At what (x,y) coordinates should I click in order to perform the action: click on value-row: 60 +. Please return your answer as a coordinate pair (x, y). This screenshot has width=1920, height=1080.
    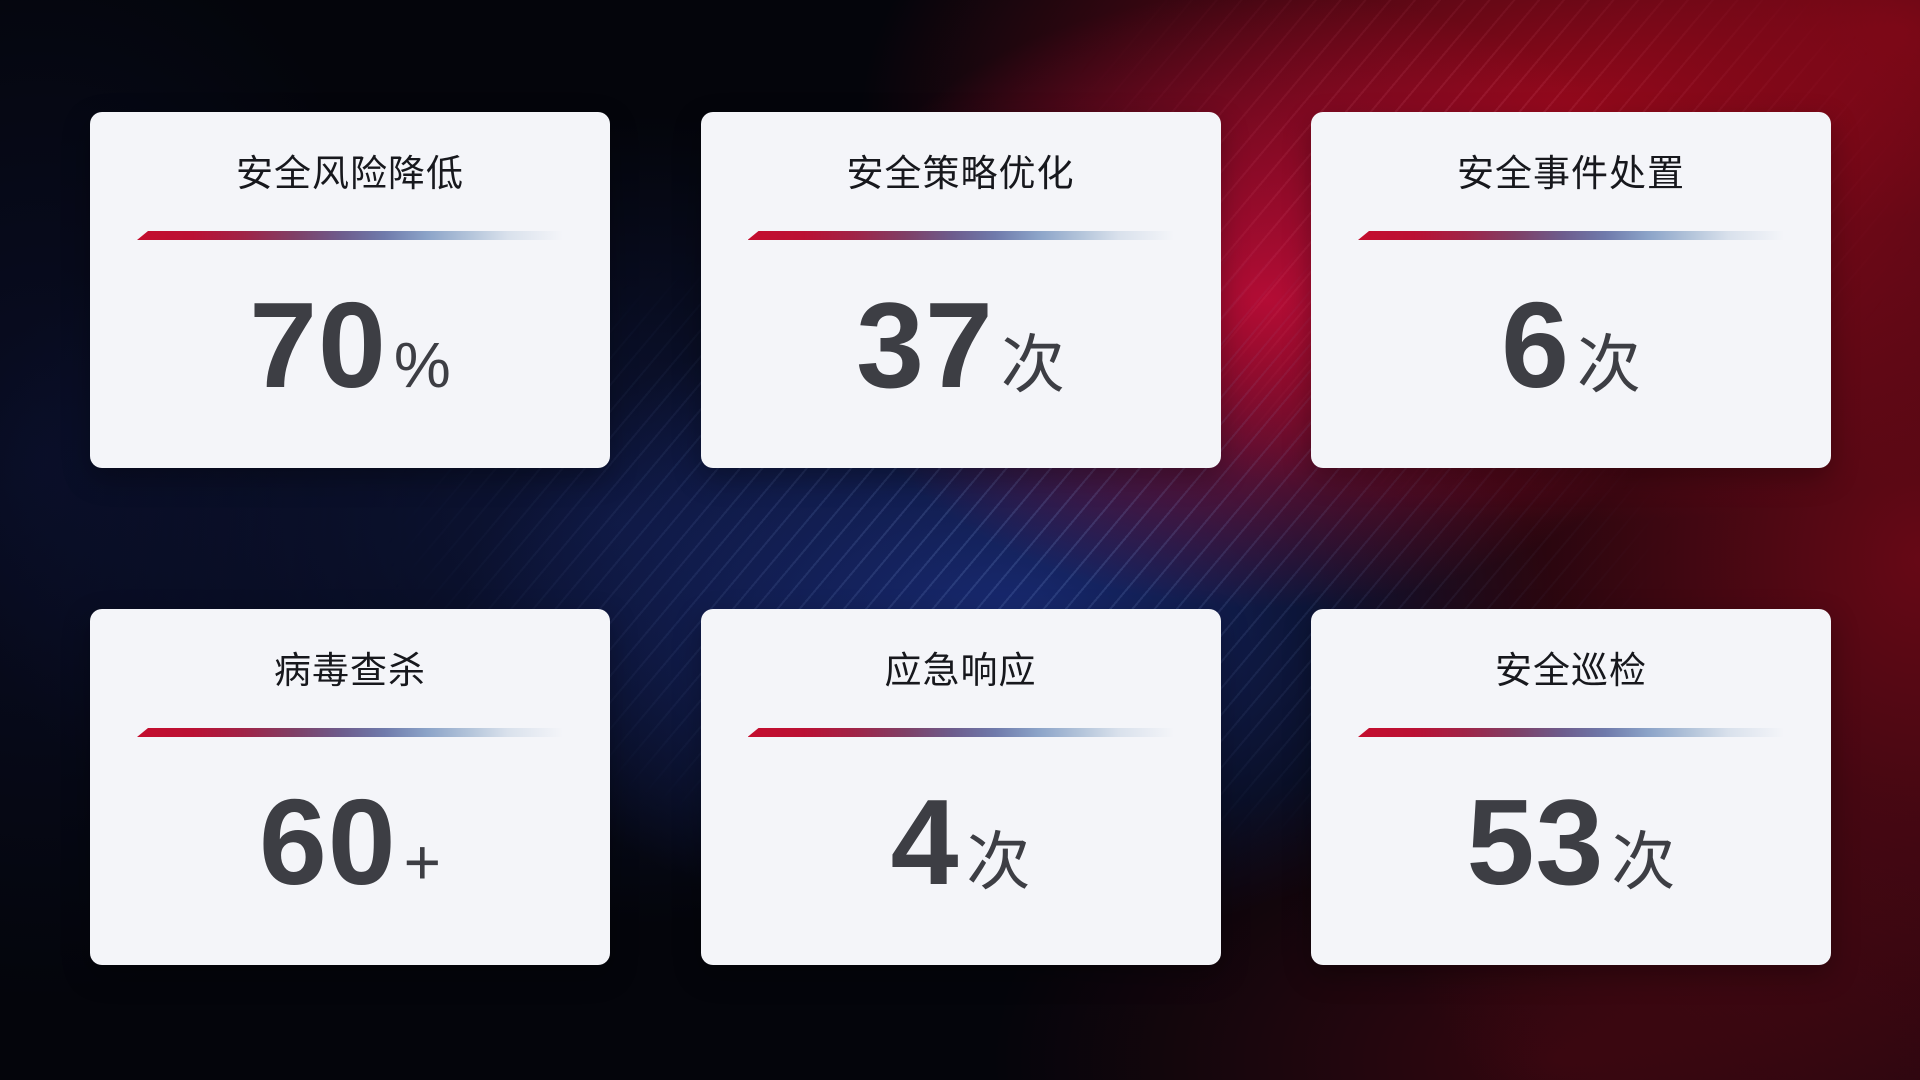
    Looking at the image, I should click on (350, 842).